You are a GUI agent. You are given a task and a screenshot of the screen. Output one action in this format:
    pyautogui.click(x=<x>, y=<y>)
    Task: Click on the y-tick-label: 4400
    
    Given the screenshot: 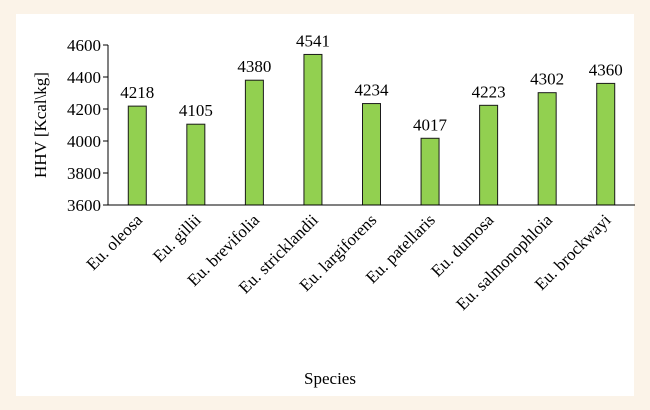 What is the action you would take?
    pyautogui.click(x=84, y=77)
    